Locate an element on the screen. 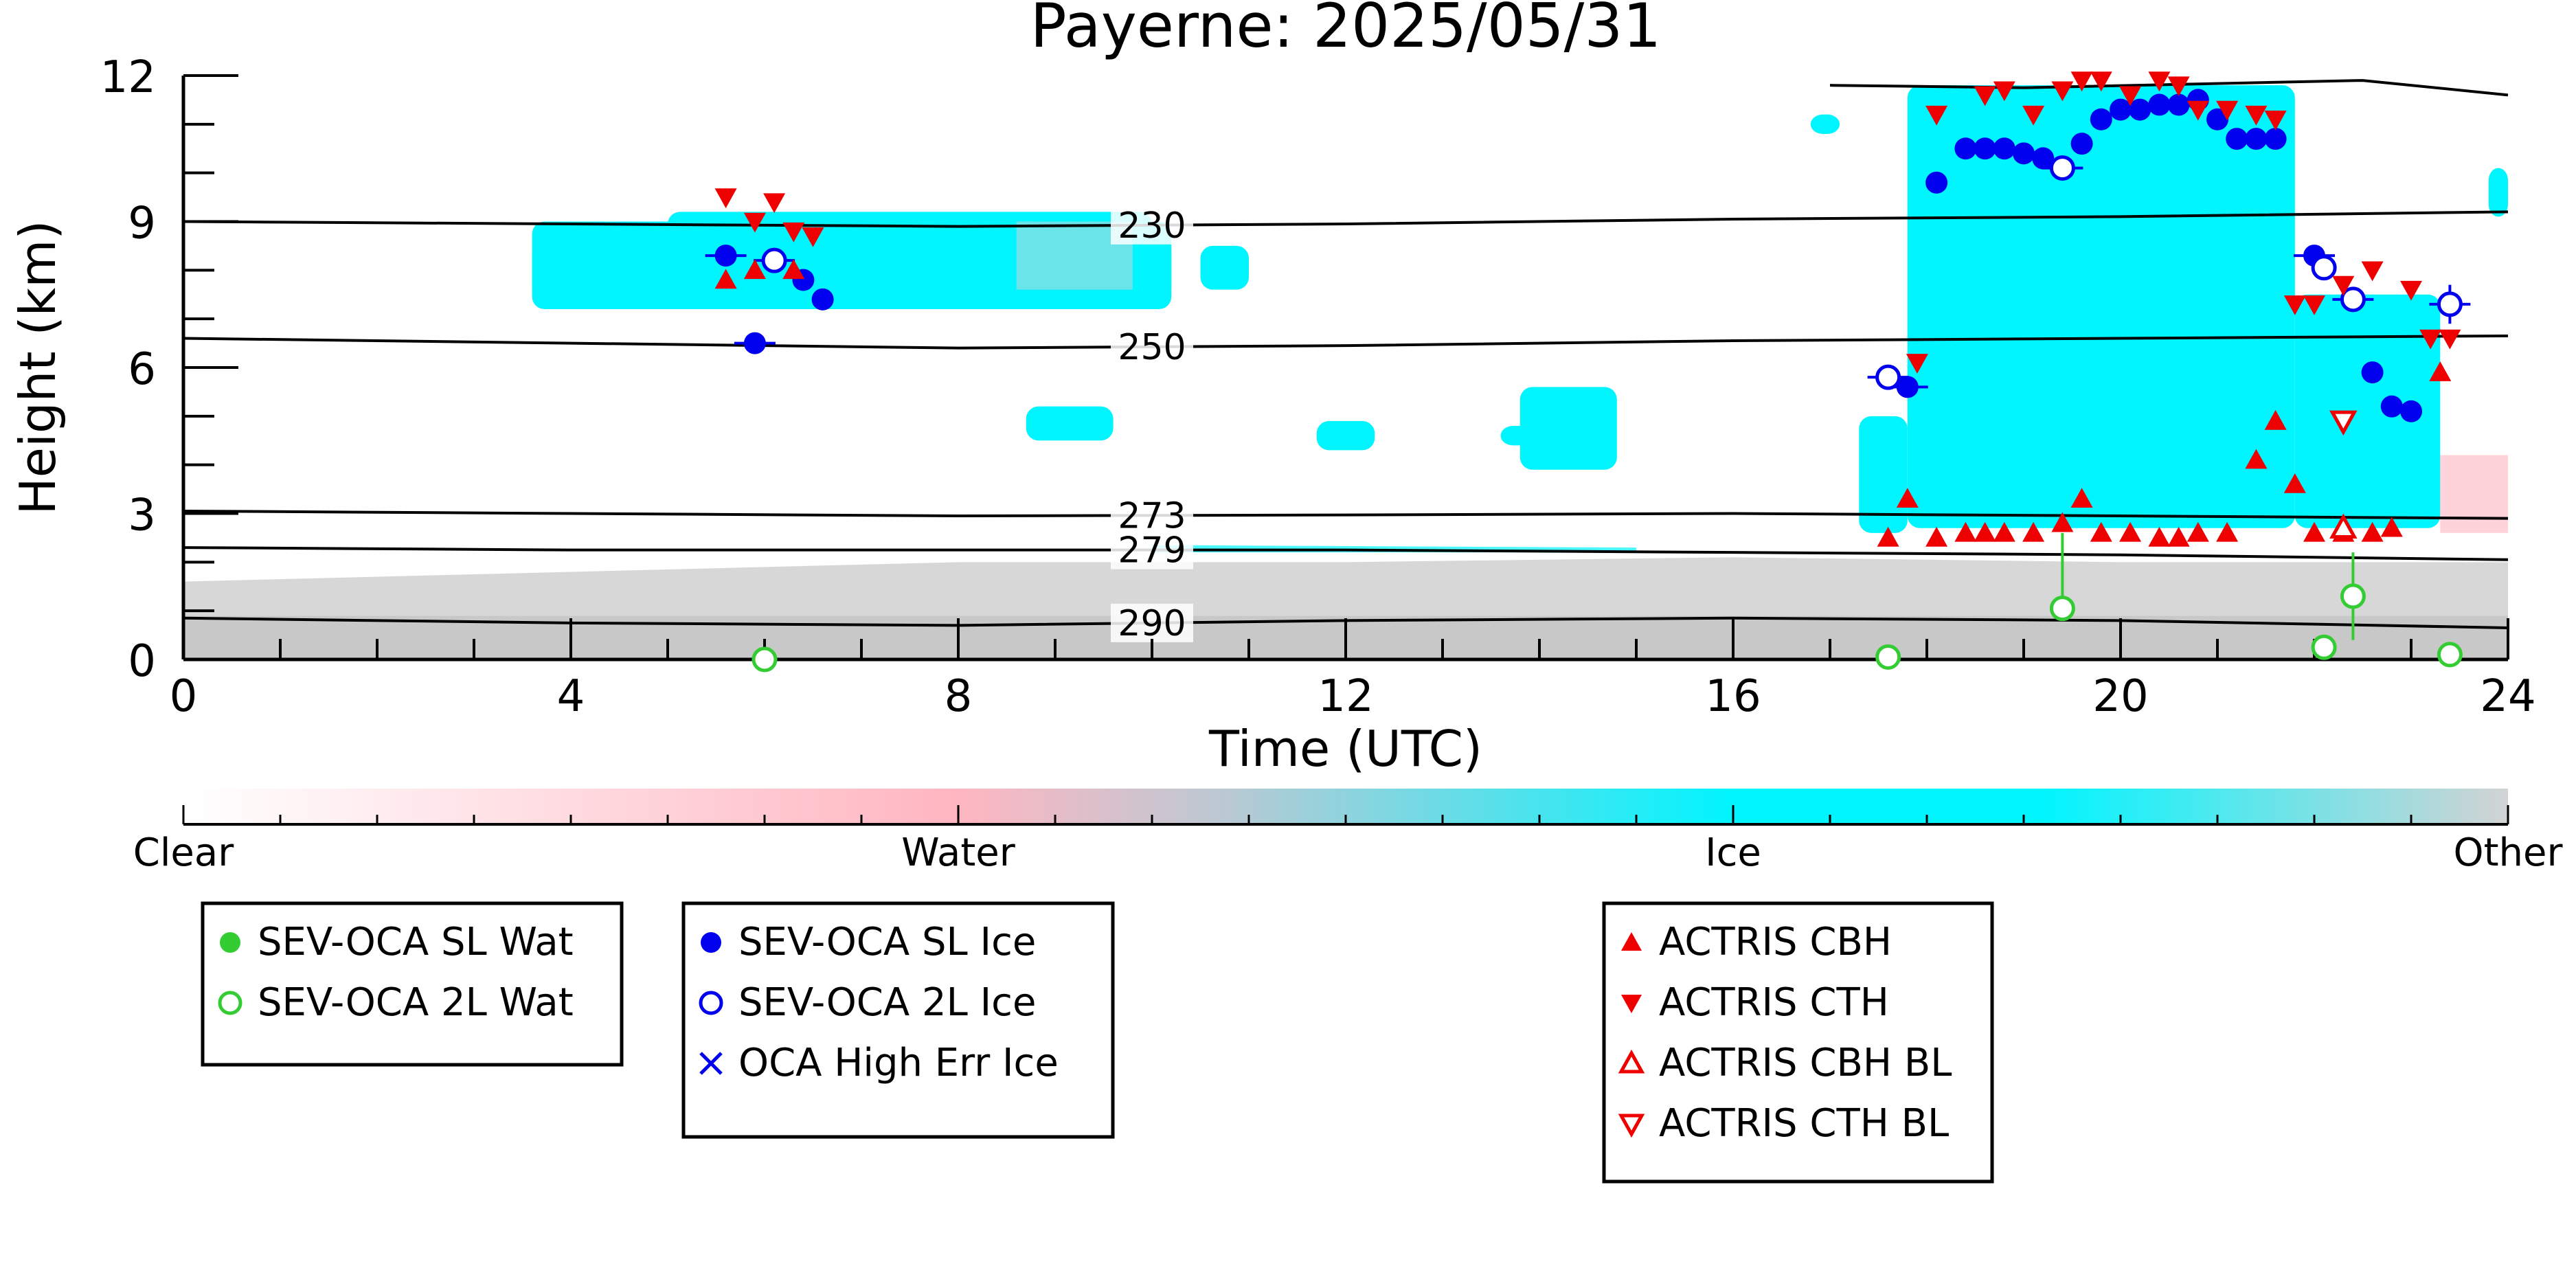 The image size is (2576, 1288). y-tick-label: 3 is located at coordinates (142, 515).